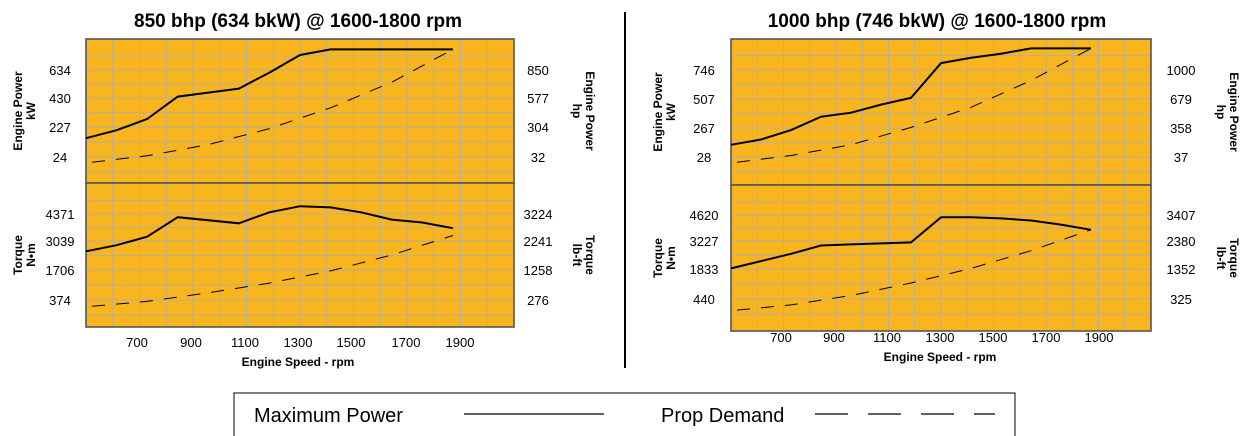  What do you see at coordinates (60, 127) in the screenshot?
I see `power-left-tick-label: 227` at bounding box center [60, 127].